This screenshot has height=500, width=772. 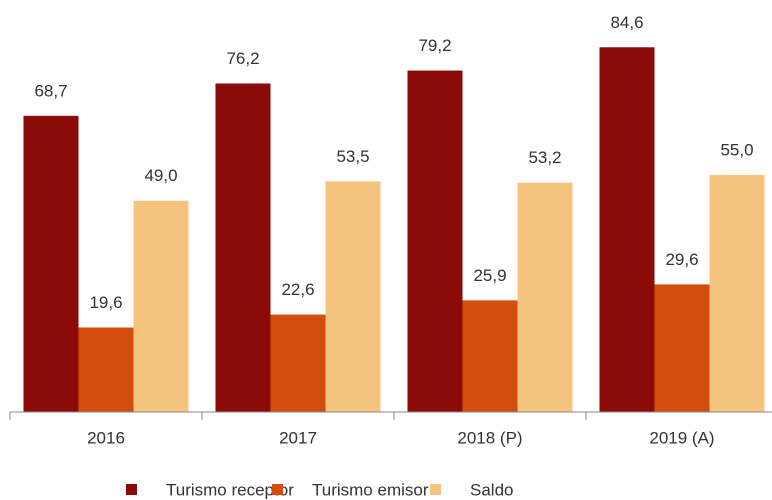 I want to click on value-label: 55,0, so click(x=736, y=149).